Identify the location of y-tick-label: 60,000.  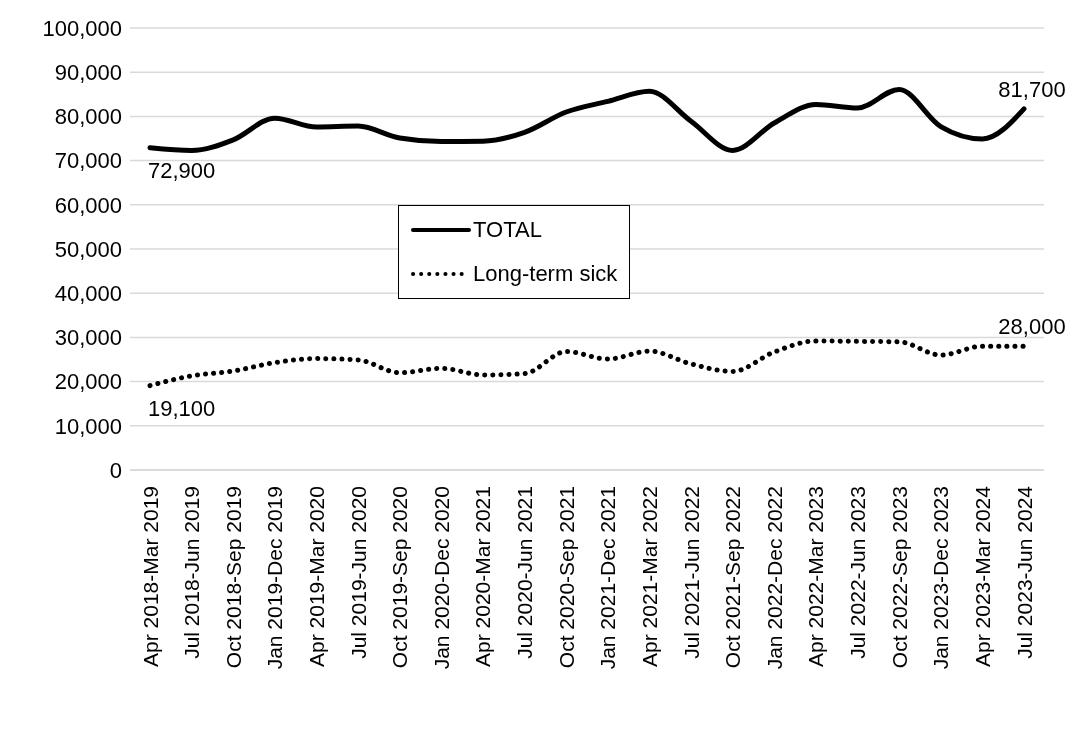
(88, 205).